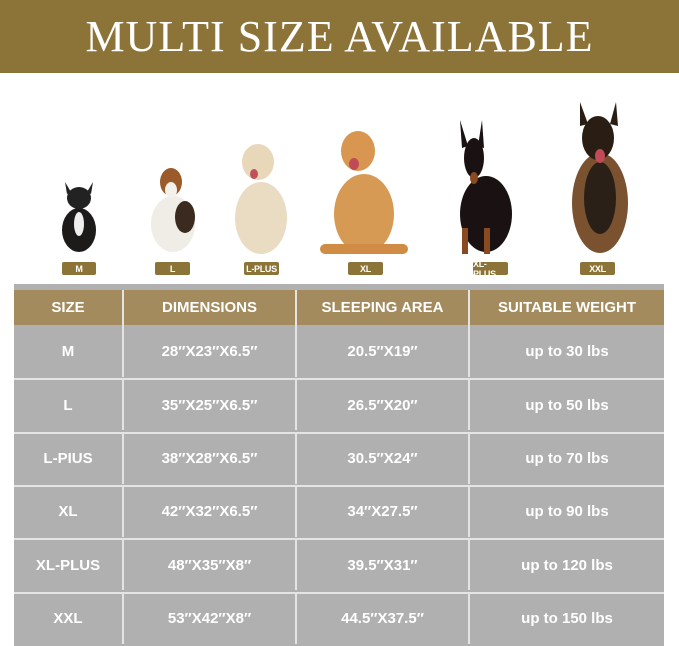 This screenshot has height=646, width=679. Describe the element at coordinates (173, 210) in the screenshot. I see `beagle-icon` at that location.